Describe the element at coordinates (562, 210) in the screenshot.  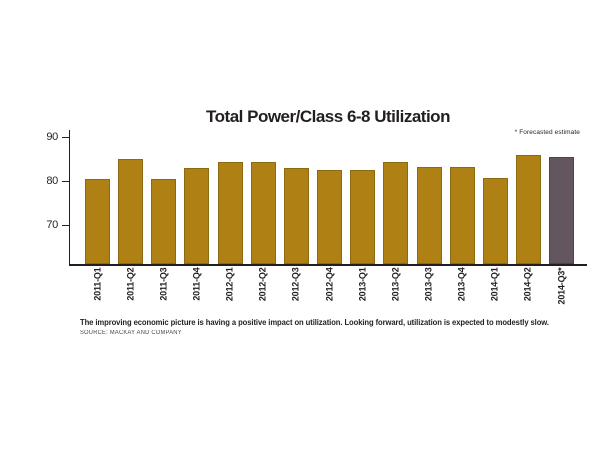
I see `bar-2014-Q3` at that location.